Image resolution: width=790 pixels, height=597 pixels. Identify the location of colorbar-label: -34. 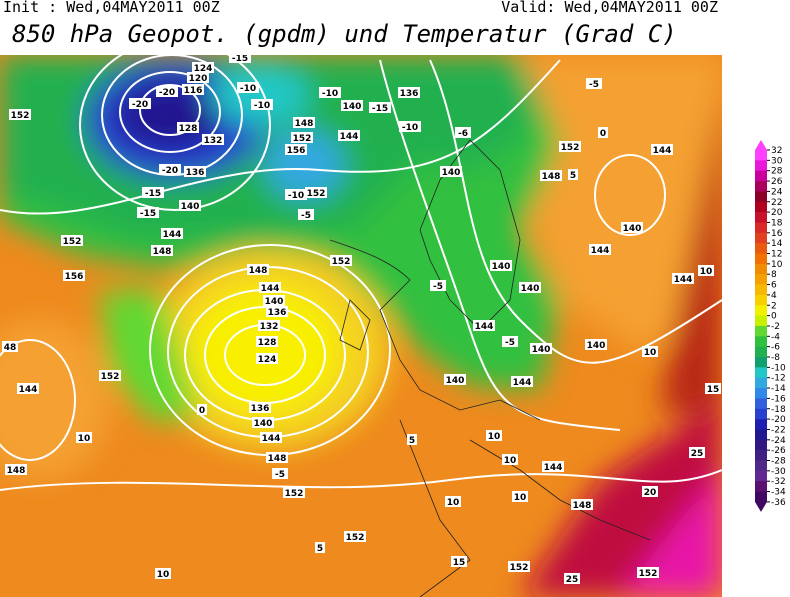
(778, 493).